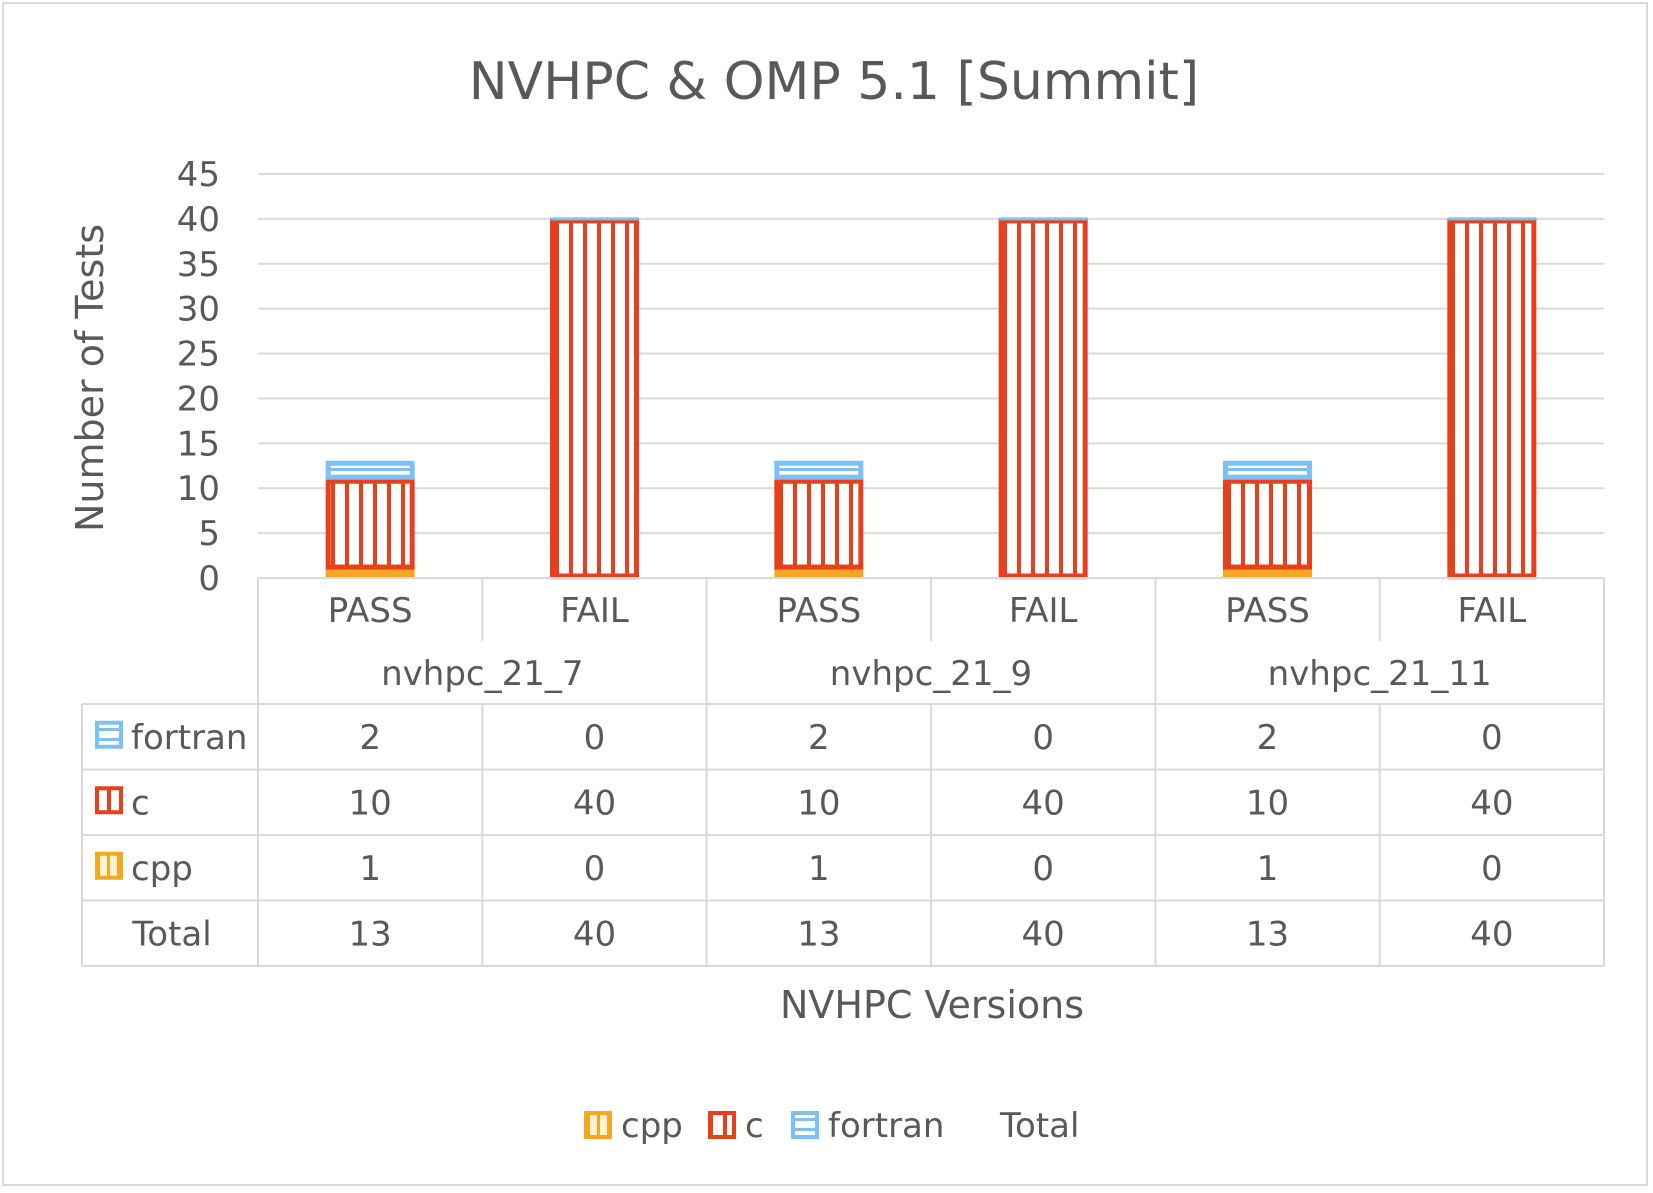  What do you see at coordinates (652, 1126) in the screenshot?
I see `legend-label: cpp` at bounding box center [652, 1126].